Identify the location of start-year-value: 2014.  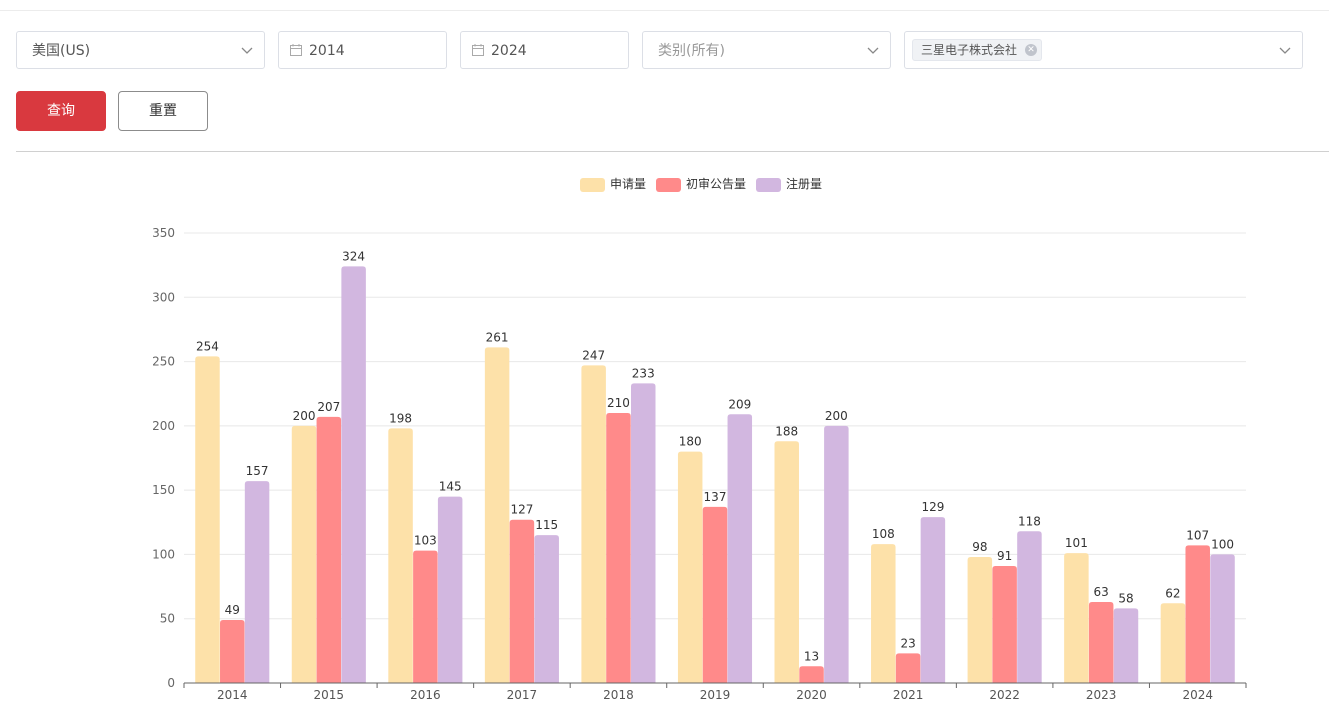
(327, 51).